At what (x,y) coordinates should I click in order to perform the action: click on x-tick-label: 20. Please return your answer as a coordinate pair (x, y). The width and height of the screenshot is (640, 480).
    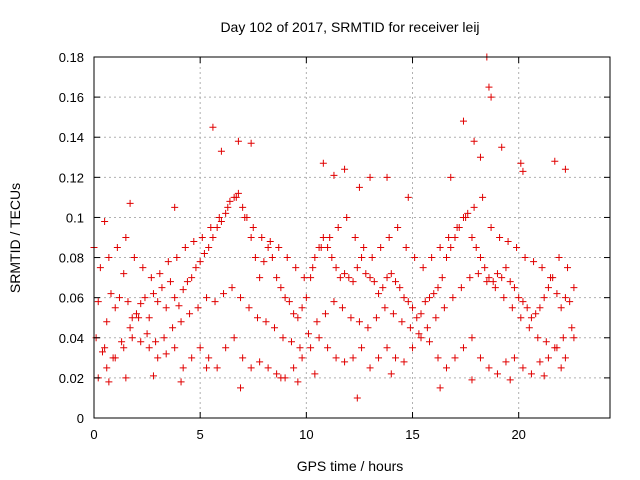
    Looking at the image, I should click on (518, 434).